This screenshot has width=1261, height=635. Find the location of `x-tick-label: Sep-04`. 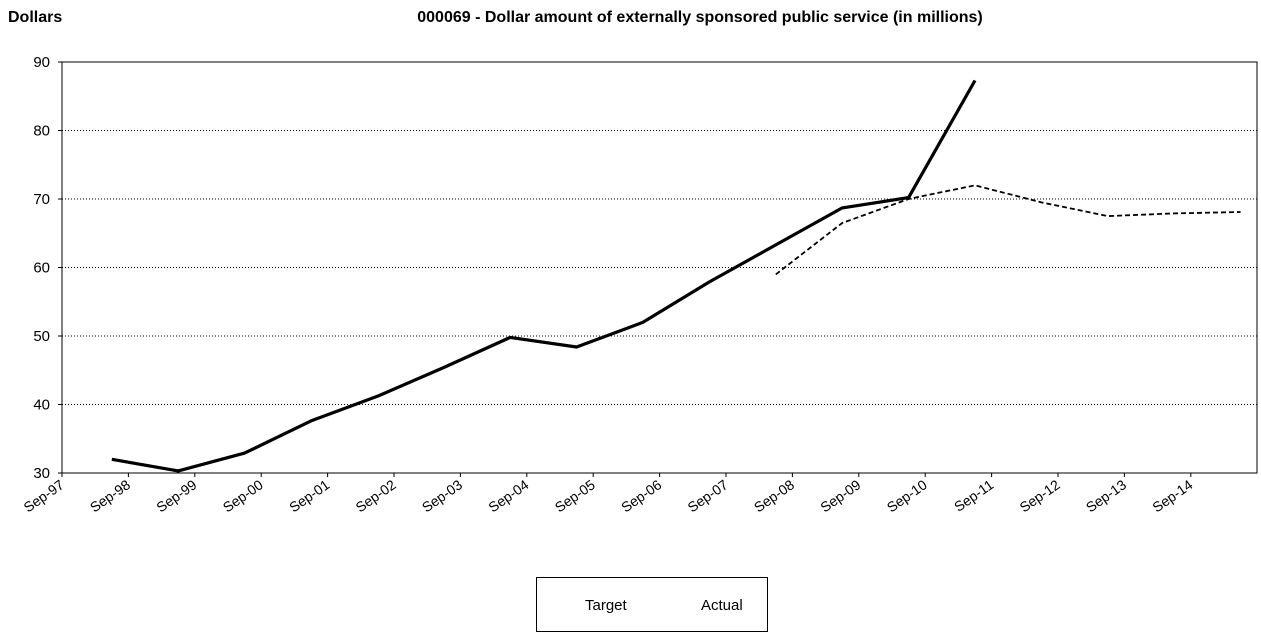

x-tick-label: Sep-04 is located at coordinates (508, 495).